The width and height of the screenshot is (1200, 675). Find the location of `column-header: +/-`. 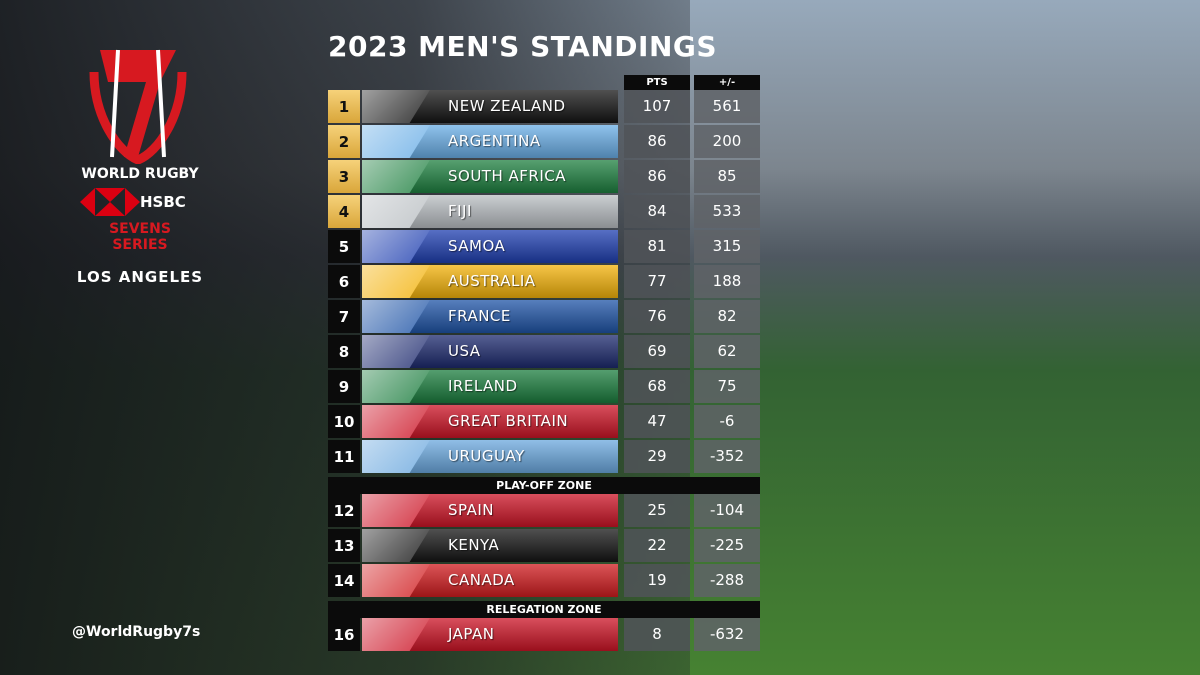

column-header: +/- is located at coordinates (727, 82).